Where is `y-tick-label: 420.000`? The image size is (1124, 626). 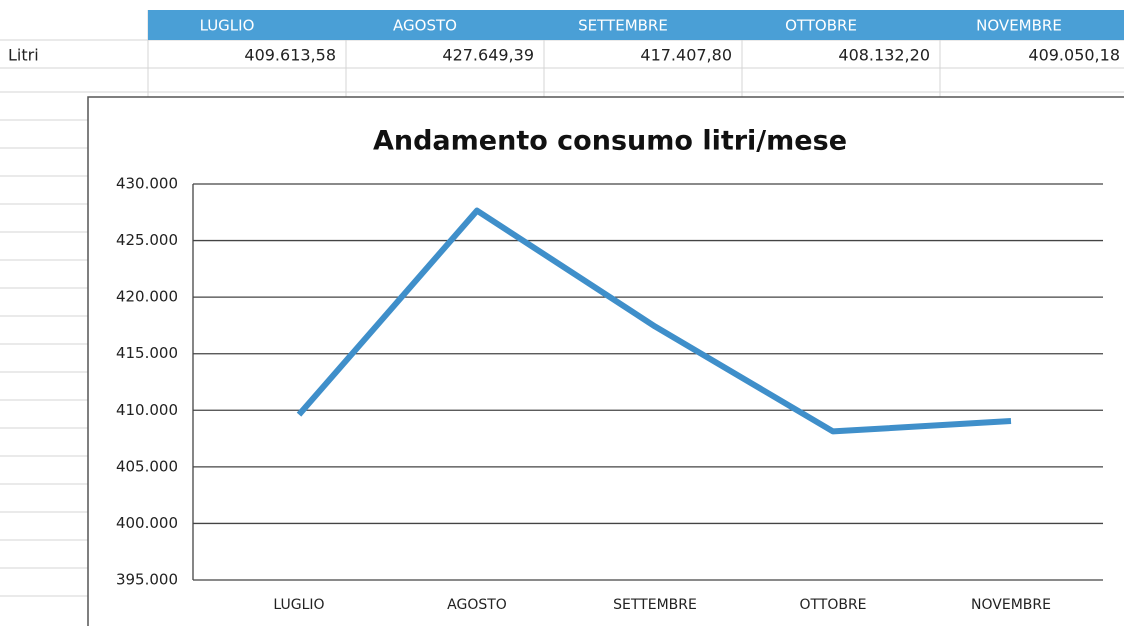 y-tick-label: 420.000 is located at coordinates (147, 297).